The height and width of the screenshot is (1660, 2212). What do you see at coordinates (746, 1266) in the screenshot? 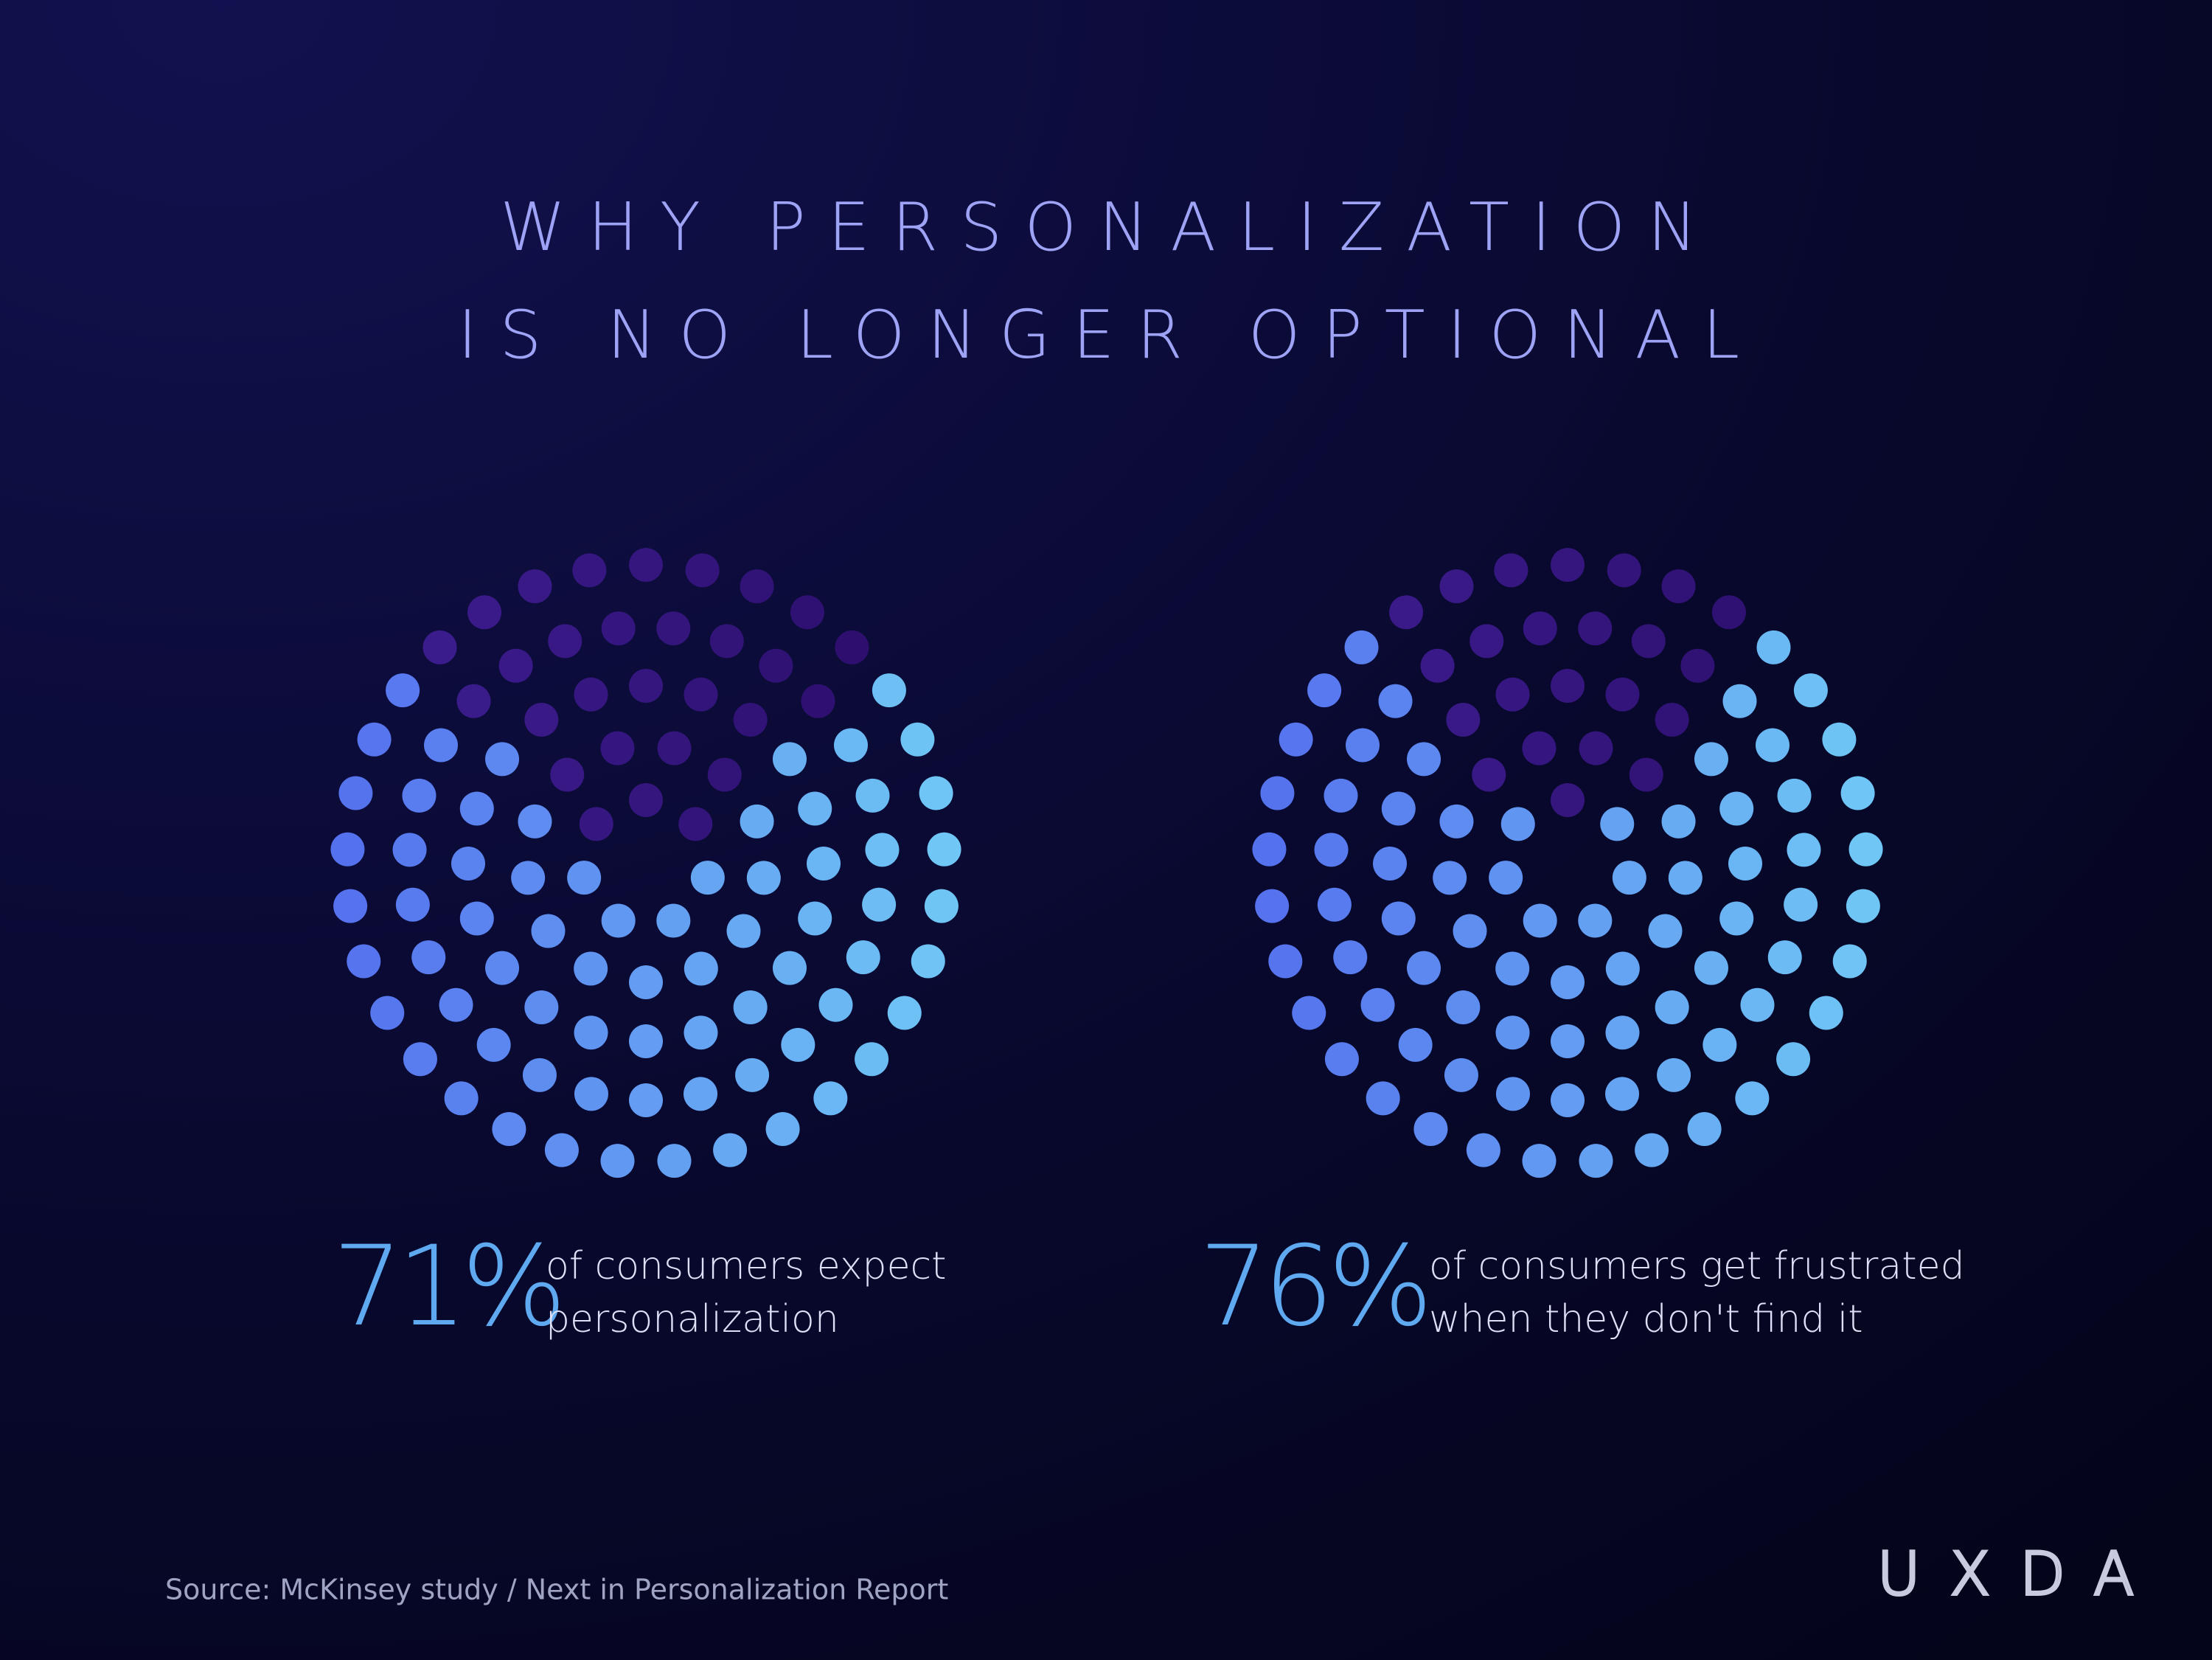
I see `caption-line: of consumers expect` at bounding box center [746, 1266].